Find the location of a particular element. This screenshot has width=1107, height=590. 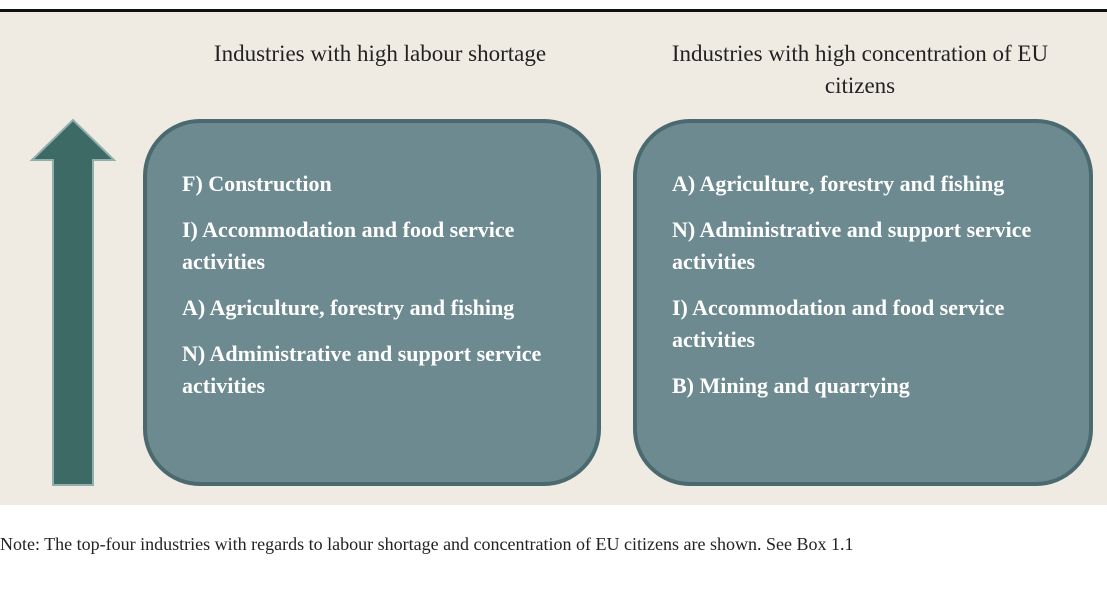

industry-item: F) Construction is located at coordinates (257, 183).